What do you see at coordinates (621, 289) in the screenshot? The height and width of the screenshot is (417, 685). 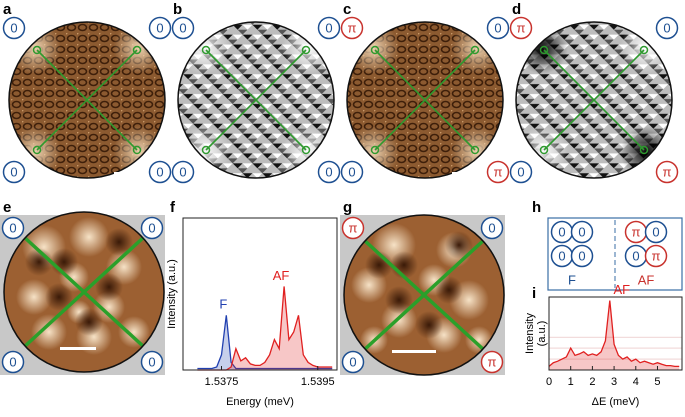 I see `series-label: AF` at bounding box center [621, 289].